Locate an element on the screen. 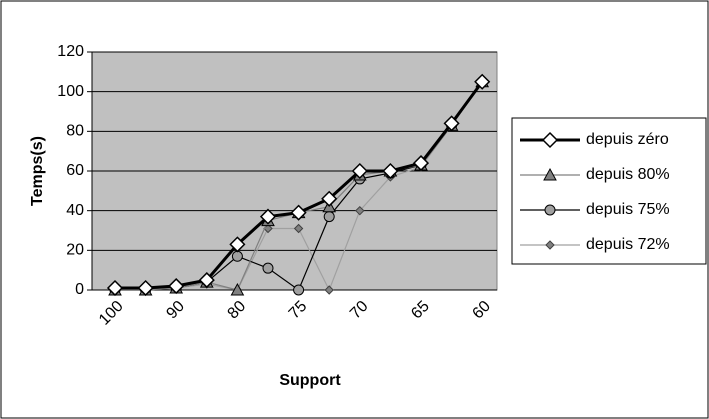 This screenshot has width=709, height=419. y-tick-label: 100 is located at coordinates (70, 91).